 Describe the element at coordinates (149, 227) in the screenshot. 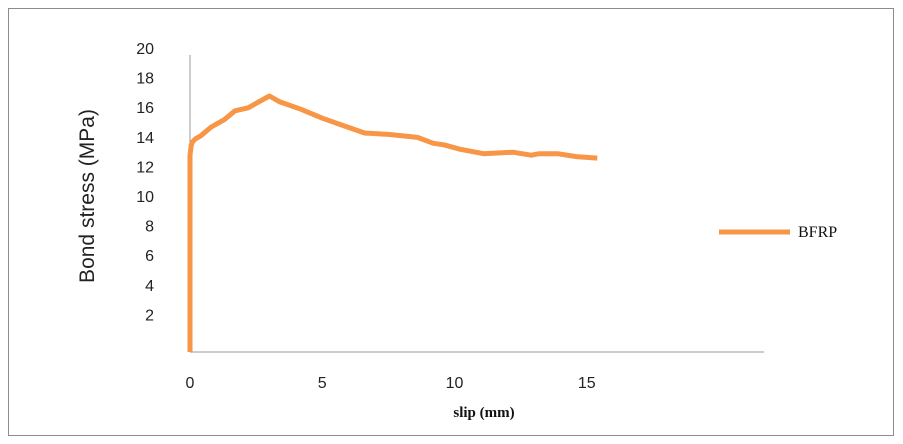

I see `y-tick-label: 8` at that location.